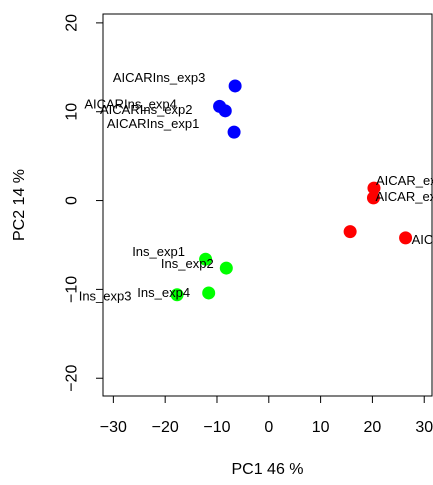  I want to click on y-tick-label: 20, so click(72, 23).